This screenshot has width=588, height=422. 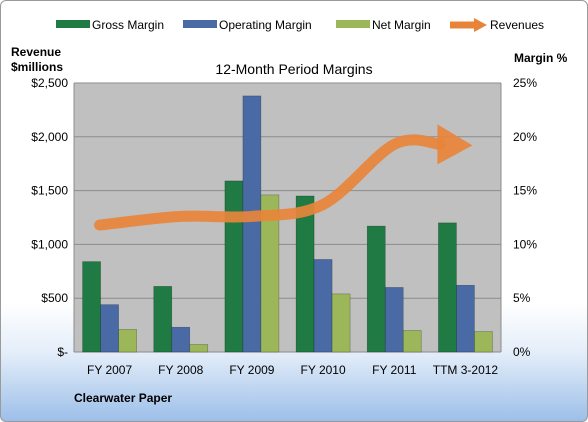 What do you see at coordinates (294, 69) in the screenshot?
I see `chart-title: 12-Month Period Margins` at bounding box center [294, 69].